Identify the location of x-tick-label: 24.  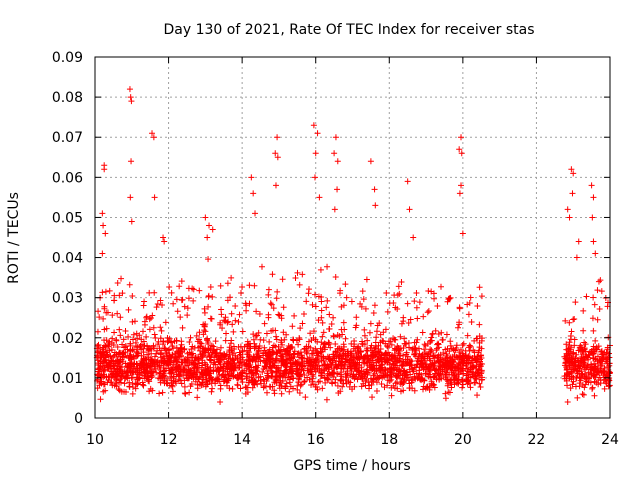
(610, 440).